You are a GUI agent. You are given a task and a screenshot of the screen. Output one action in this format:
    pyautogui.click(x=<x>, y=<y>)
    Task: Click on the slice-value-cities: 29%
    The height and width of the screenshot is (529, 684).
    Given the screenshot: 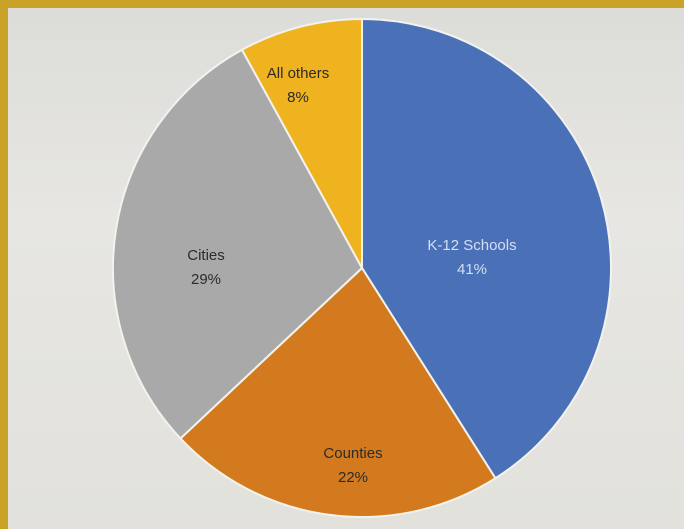 What is the action you would take?
    pyautogui.click(x=206, y=279)
    